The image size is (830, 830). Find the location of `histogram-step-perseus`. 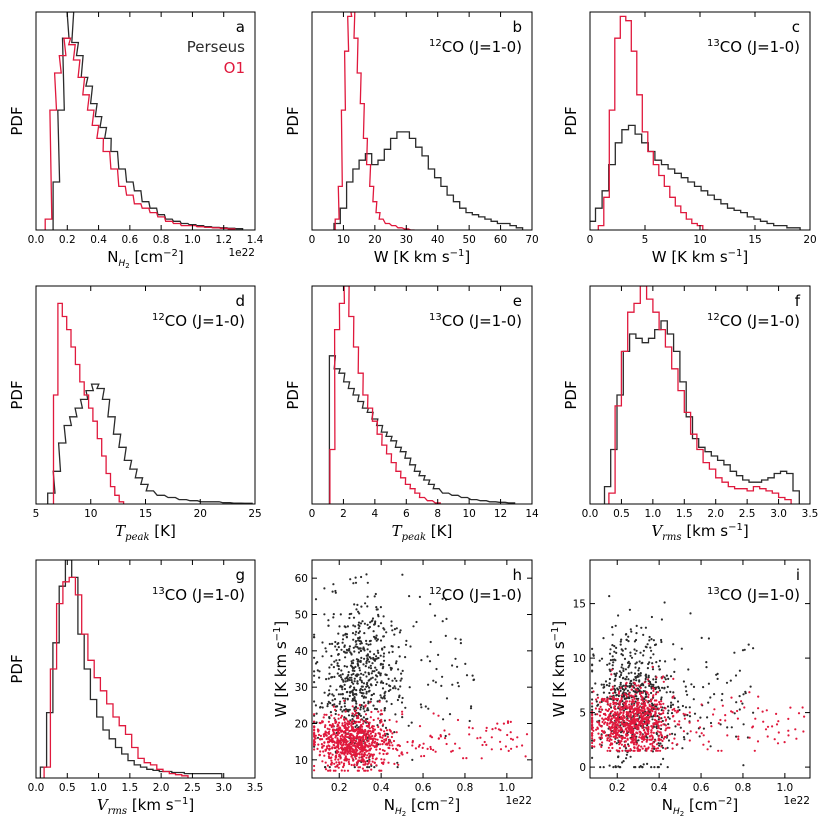

histogram-step-perseus is located at coordinates (131, 669).